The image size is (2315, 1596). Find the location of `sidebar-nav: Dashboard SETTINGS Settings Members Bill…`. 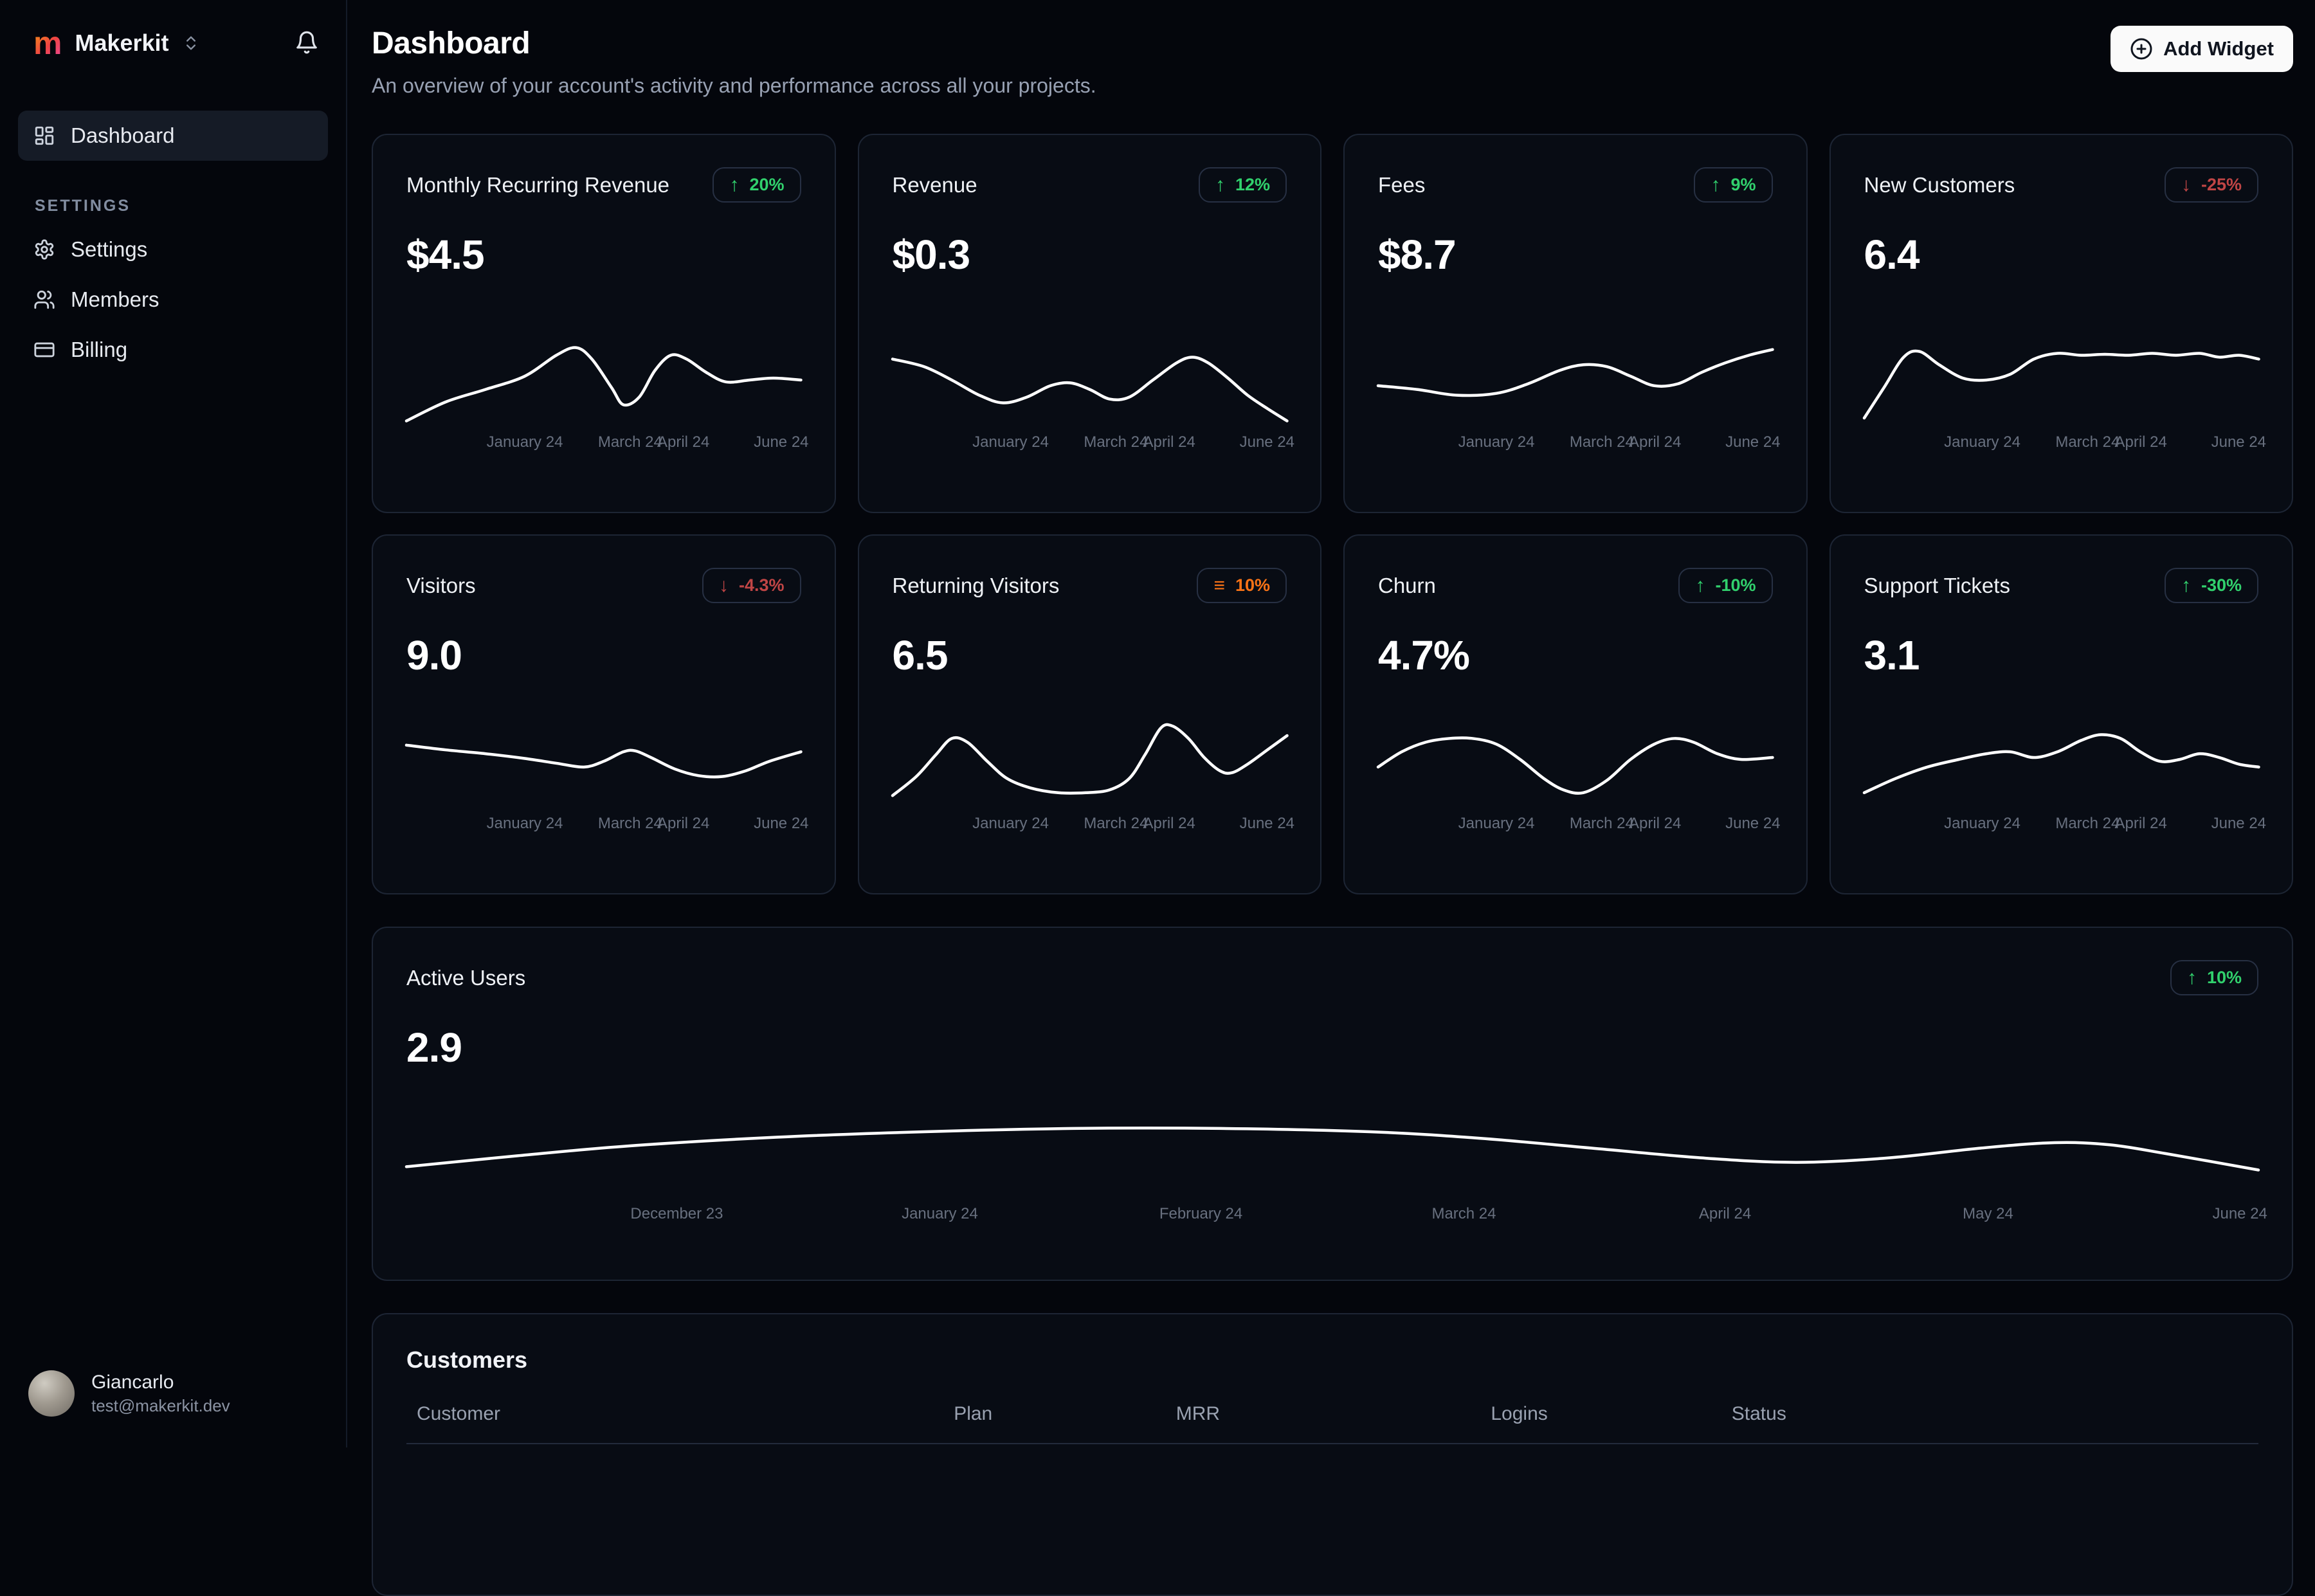

sidebar-nav: Dashboard SETTINGS Settings Members Bill… is located at coordinates (173, 243).